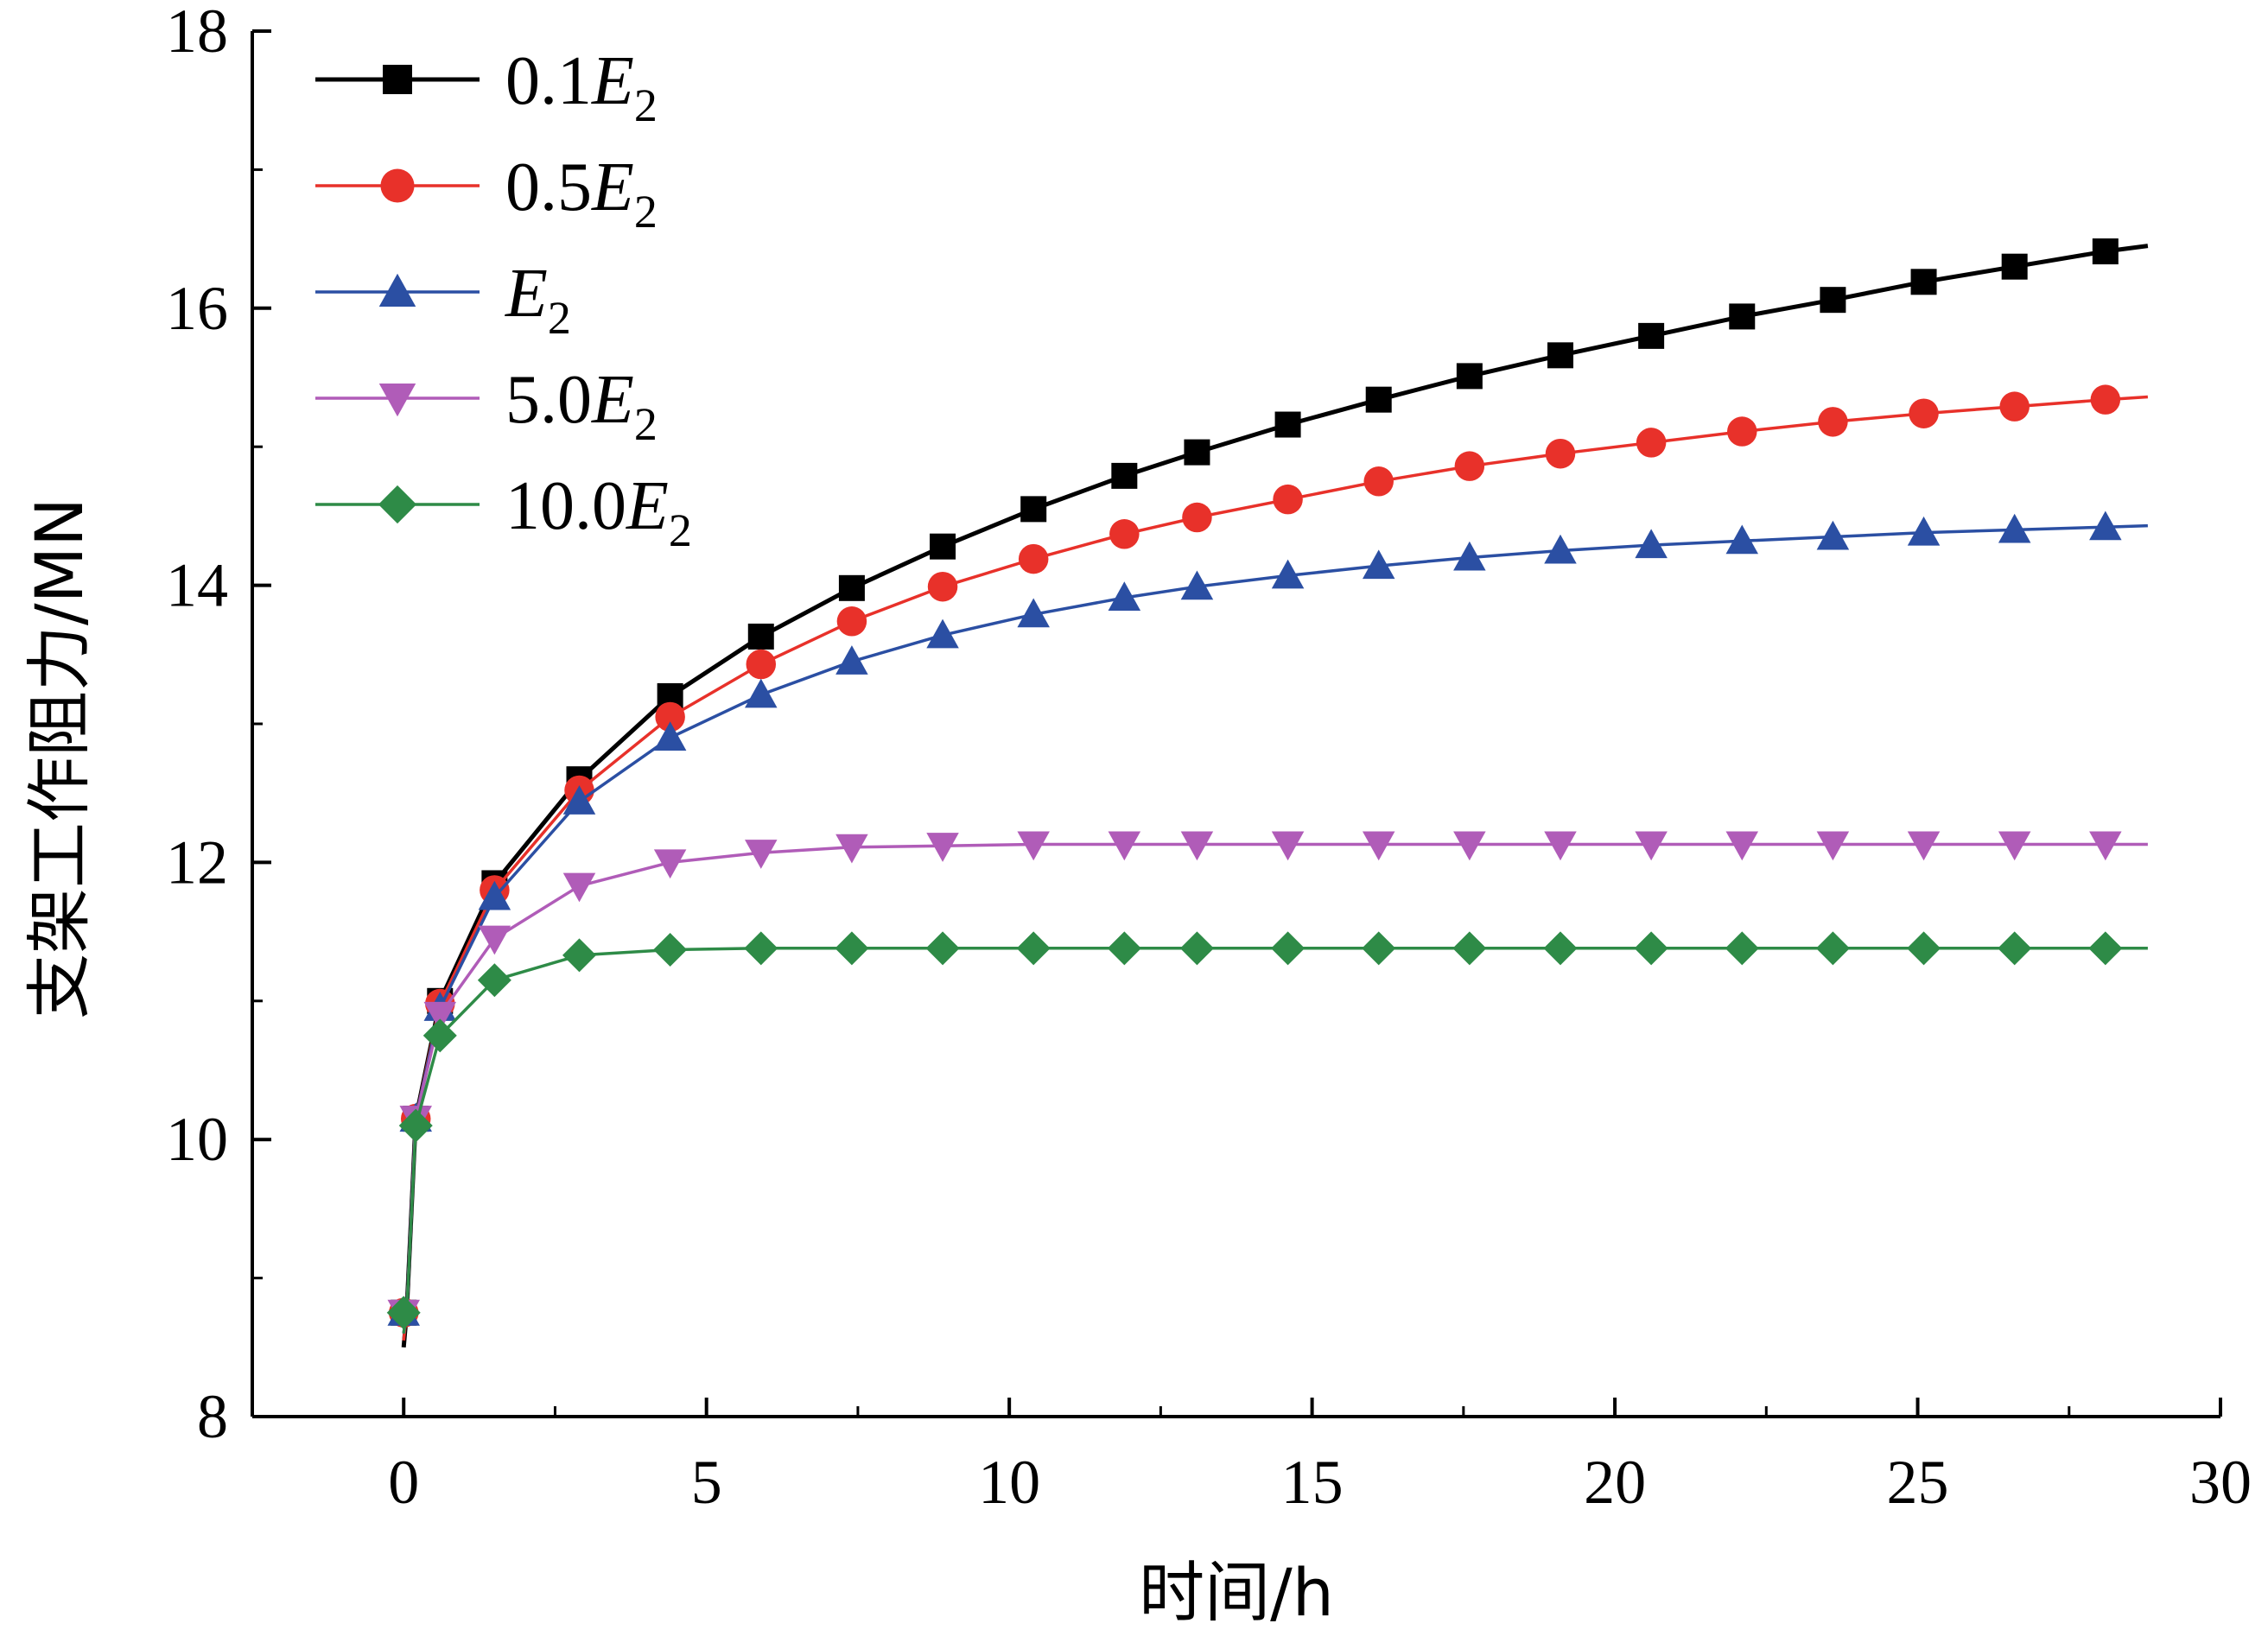  I want to click on y-tick-label: 8, so click(212, 1416).